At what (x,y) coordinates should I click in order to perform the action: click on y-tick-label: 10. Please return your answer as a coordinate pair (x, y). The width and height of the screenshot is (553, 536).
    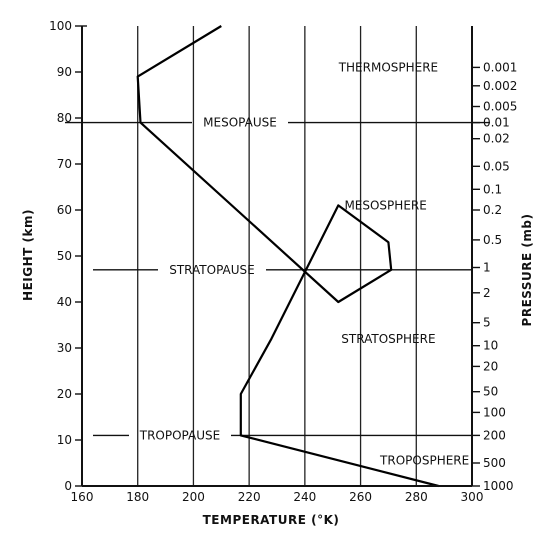
    Looking at the image, I should click on (64, 440).